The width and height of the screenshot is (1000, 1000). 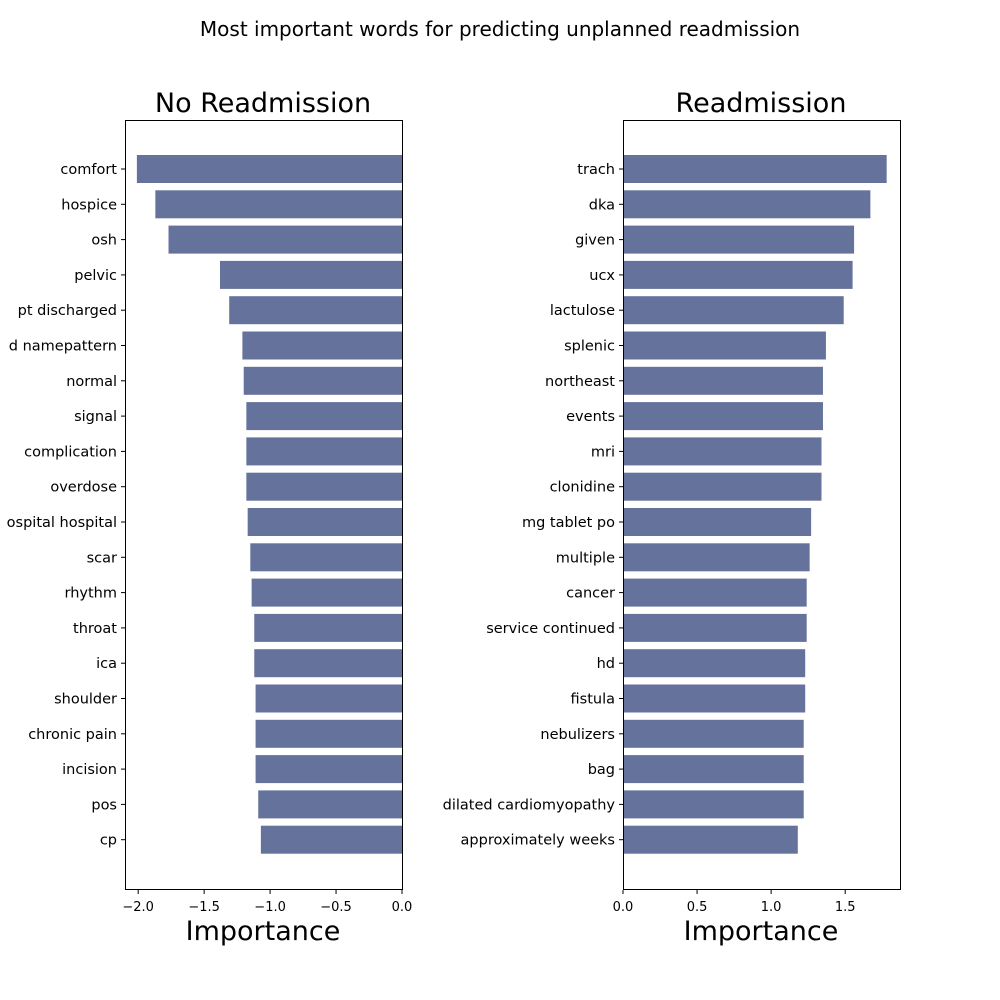 What do you see at coordinates (589, 347) in the screenshot?
I see `y-tick-label-readmission: splenic` at bounding box center [589, 347].